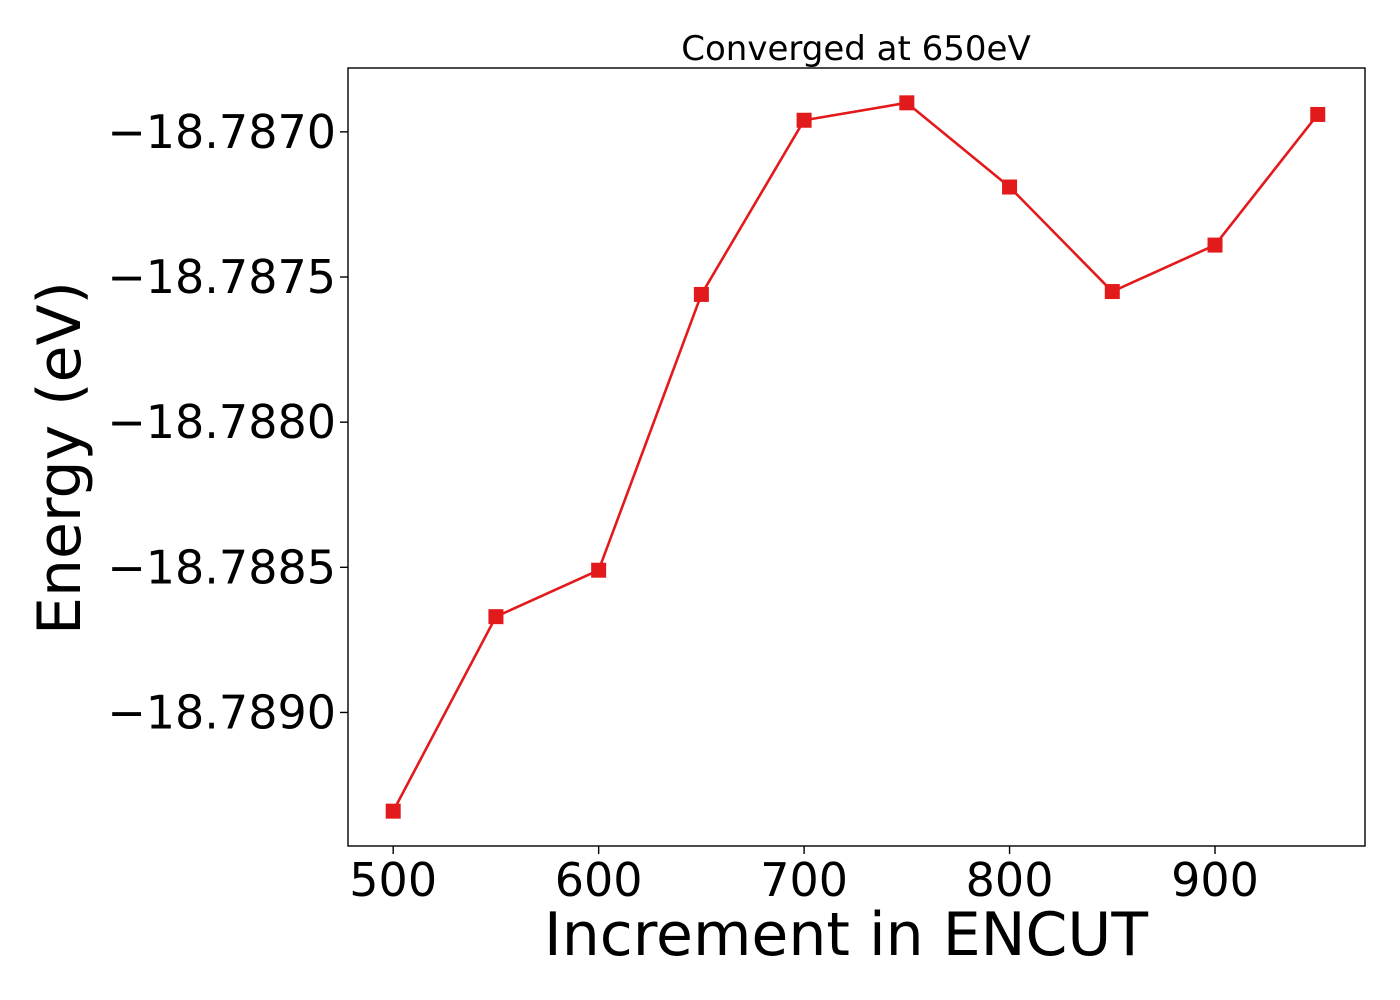 This screenshot has height=1000, width=1400. I want to click on x-tick-label: 600, so click(599, 880).